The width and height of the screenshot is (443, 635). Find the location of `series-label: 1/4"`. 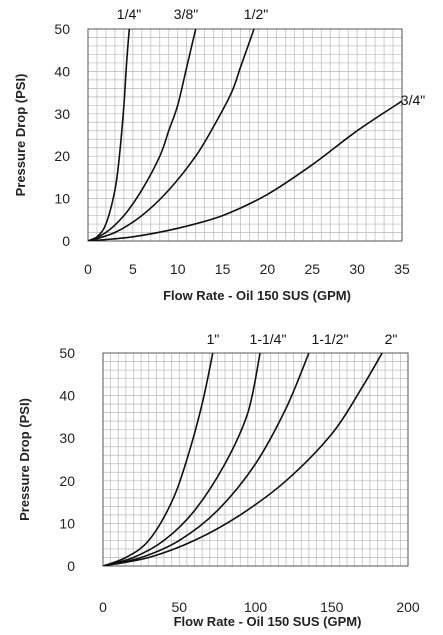

series-label: 1/4" is located at coordinates (129, 14).